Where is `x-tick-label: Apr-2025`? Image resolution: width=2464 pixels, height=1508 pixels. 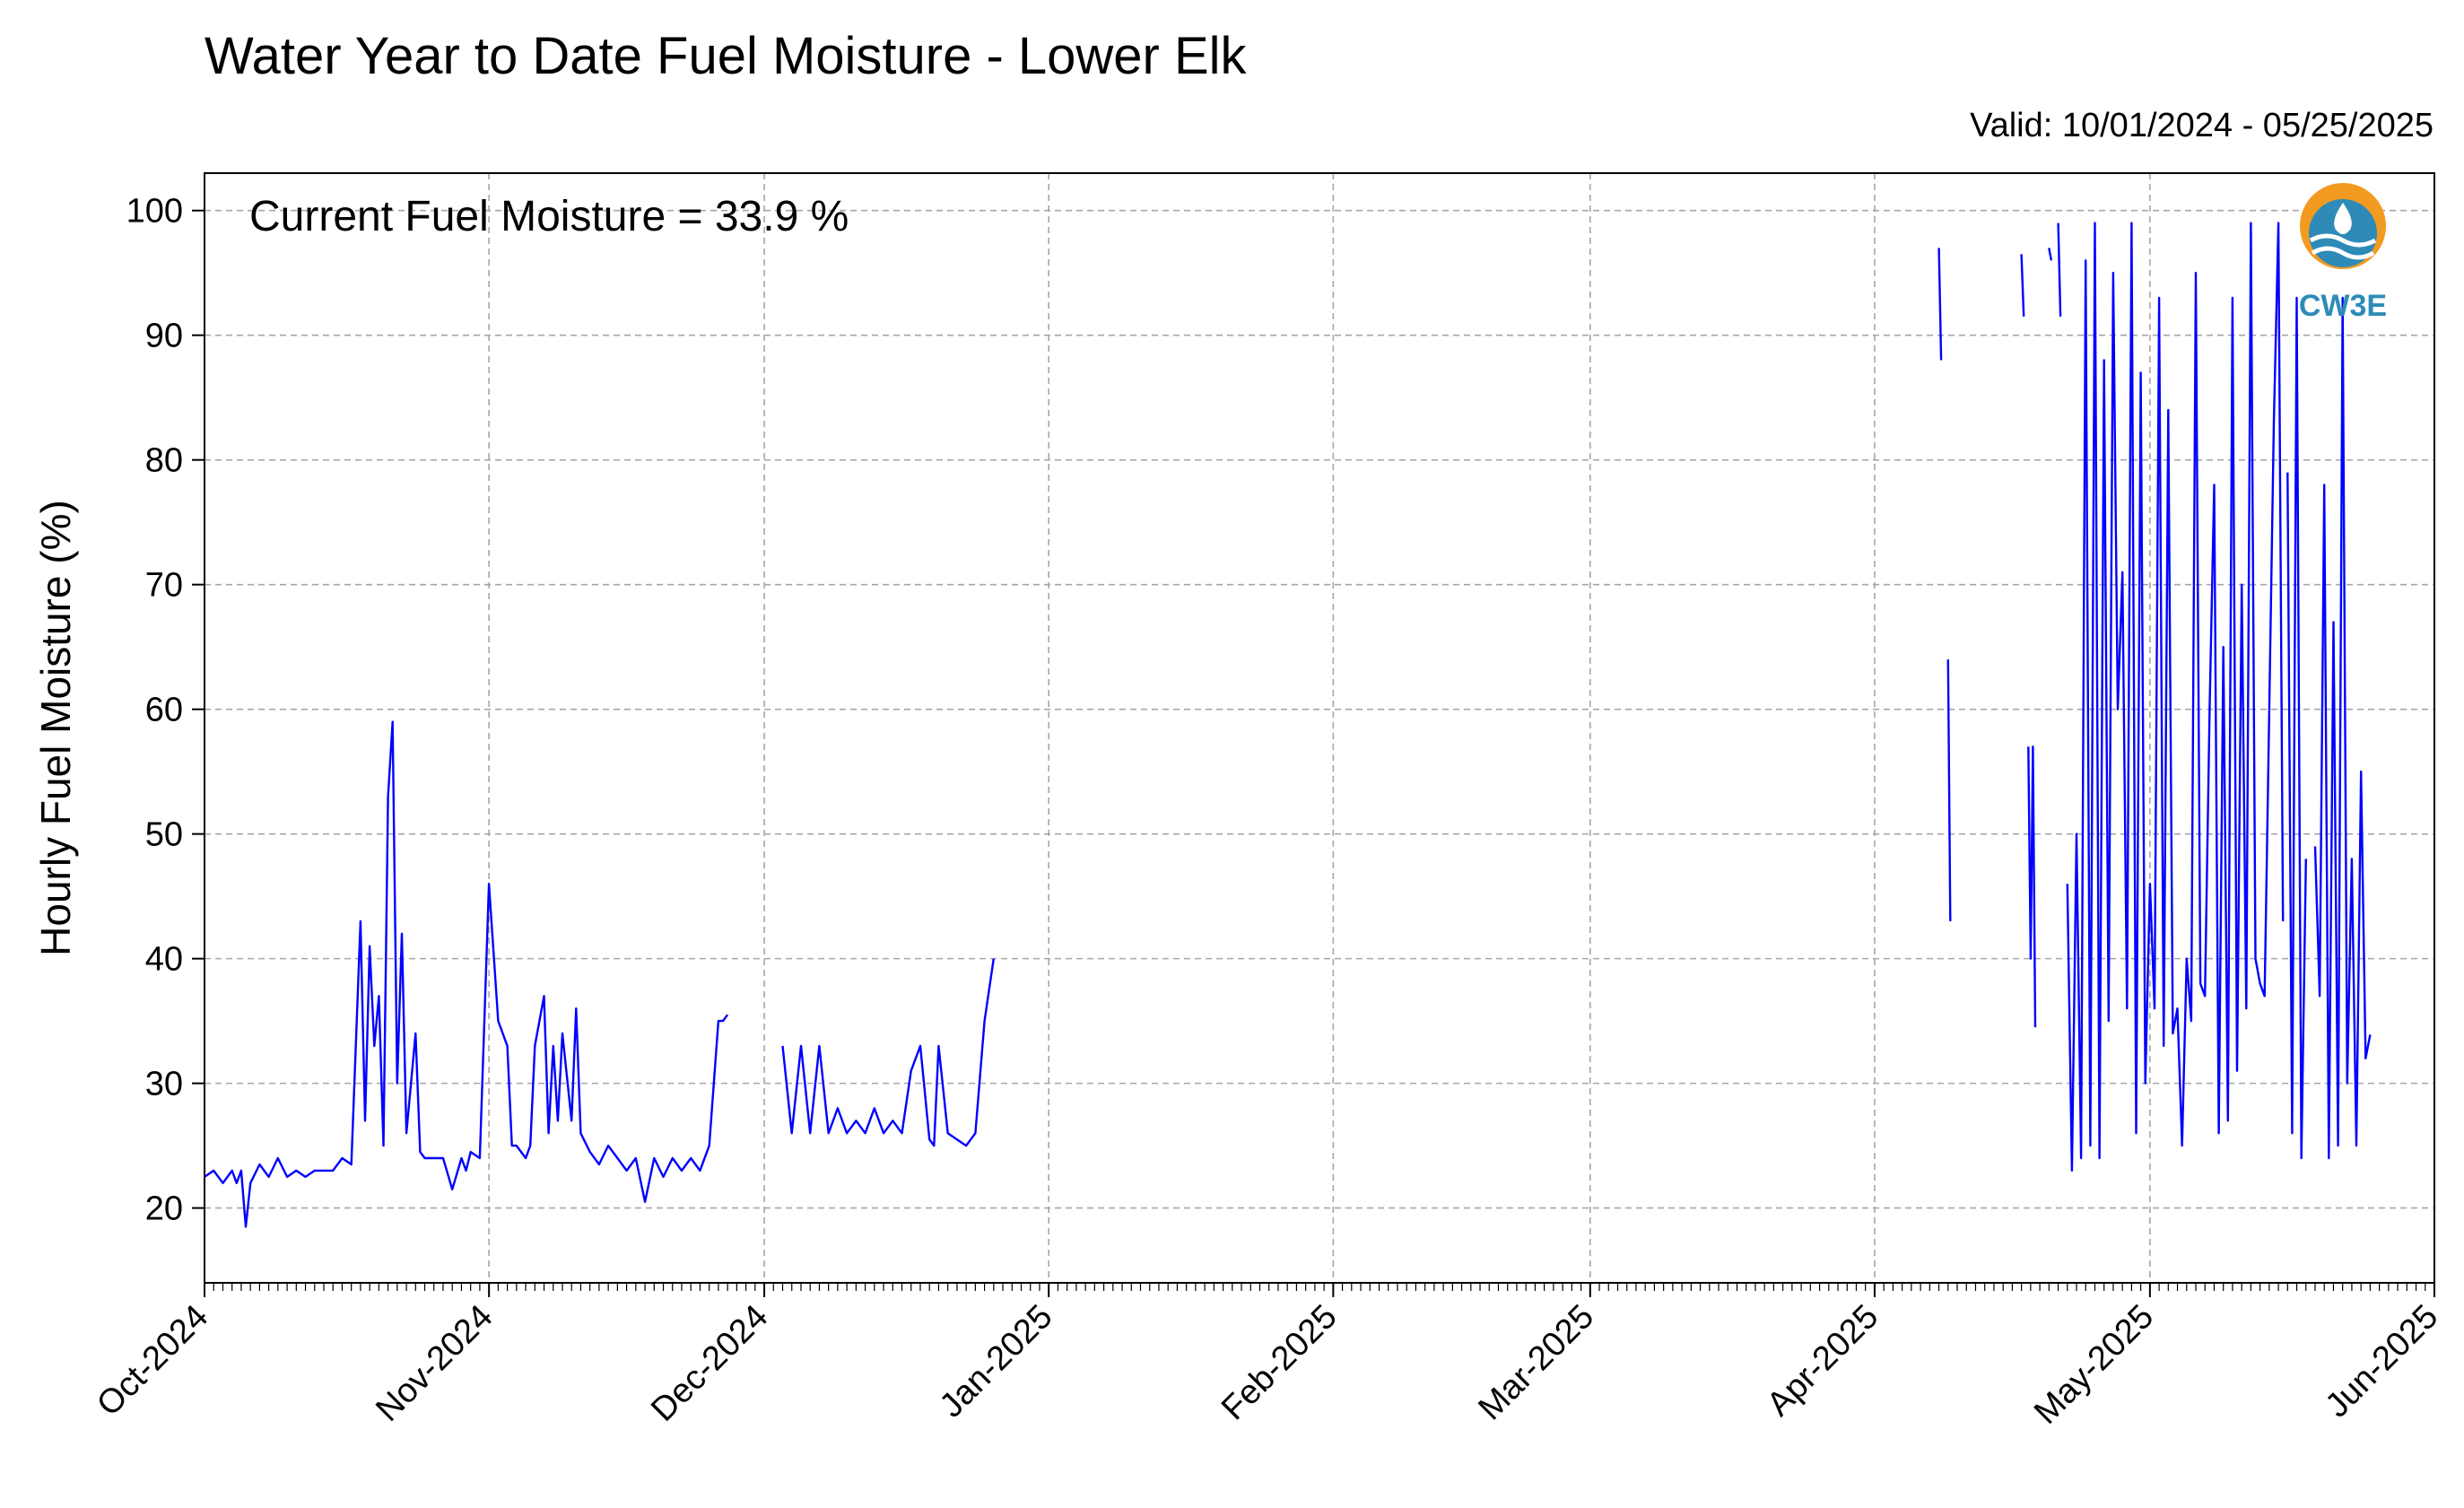
x-tick-label: Apr-2025 is located at coordinates (1822, 1361).